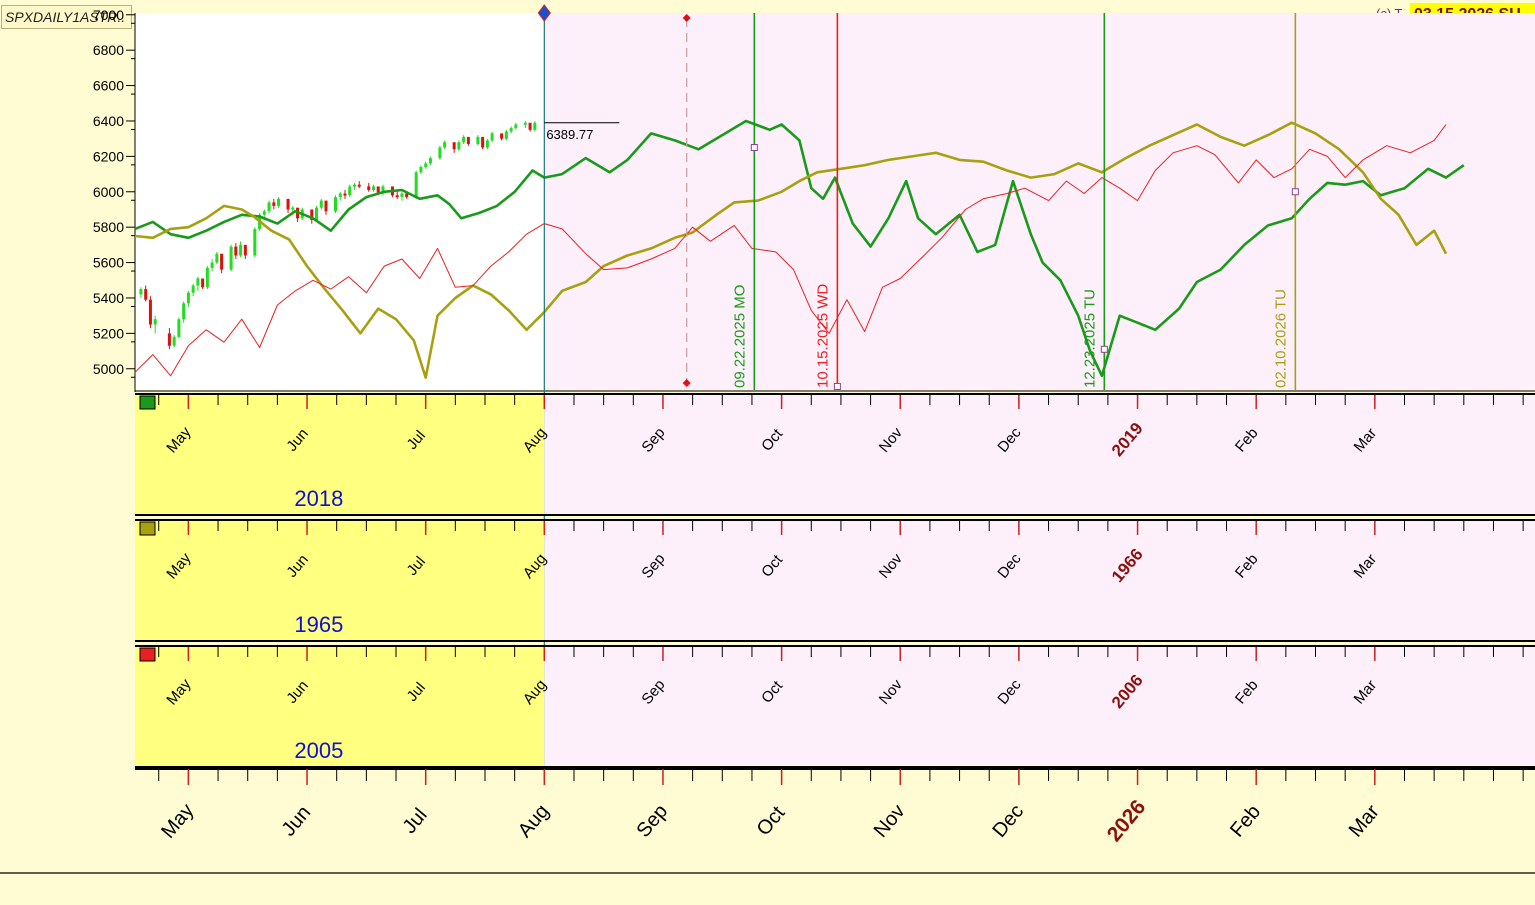  I want to click on bottom-month-label: May, so click(177, 821).